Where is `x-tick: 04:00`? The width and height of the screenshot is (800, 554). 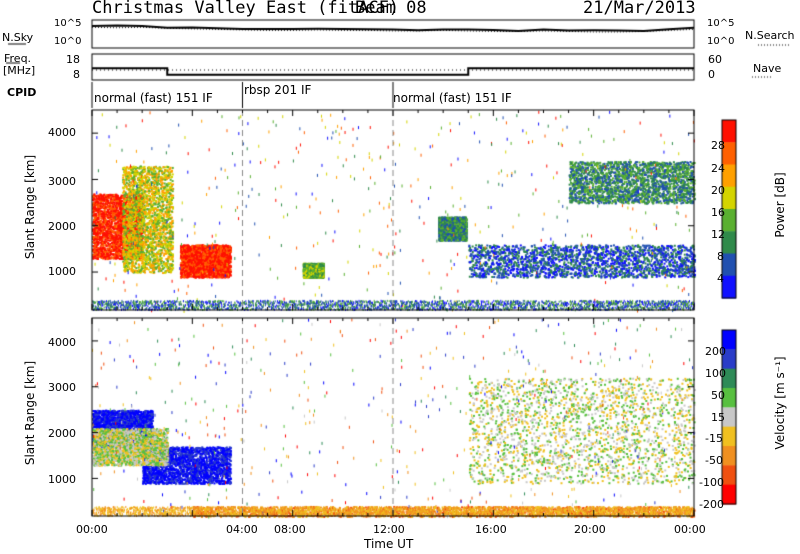 x-tick: 04:00 is located at coordinates (242, 529).